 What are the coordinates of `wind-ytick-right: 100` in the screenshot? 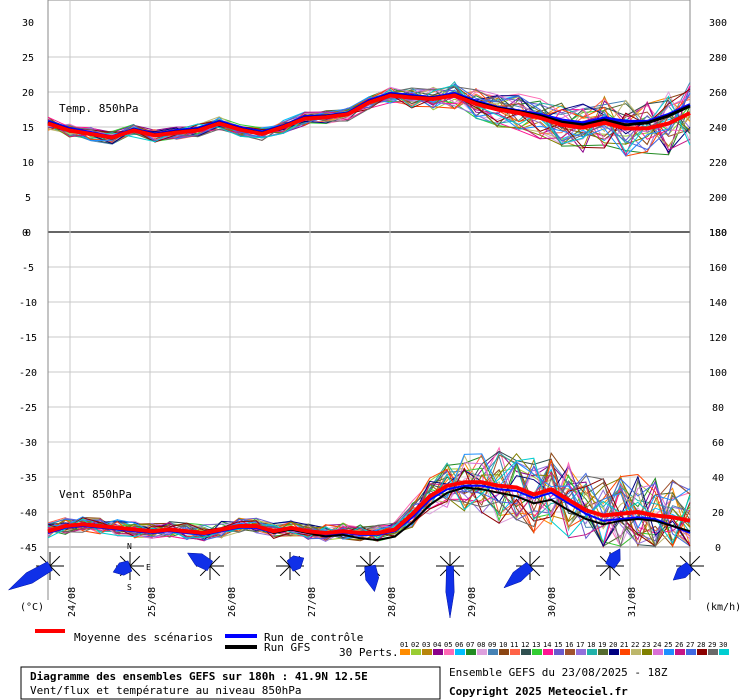 It's located at (718, 373).